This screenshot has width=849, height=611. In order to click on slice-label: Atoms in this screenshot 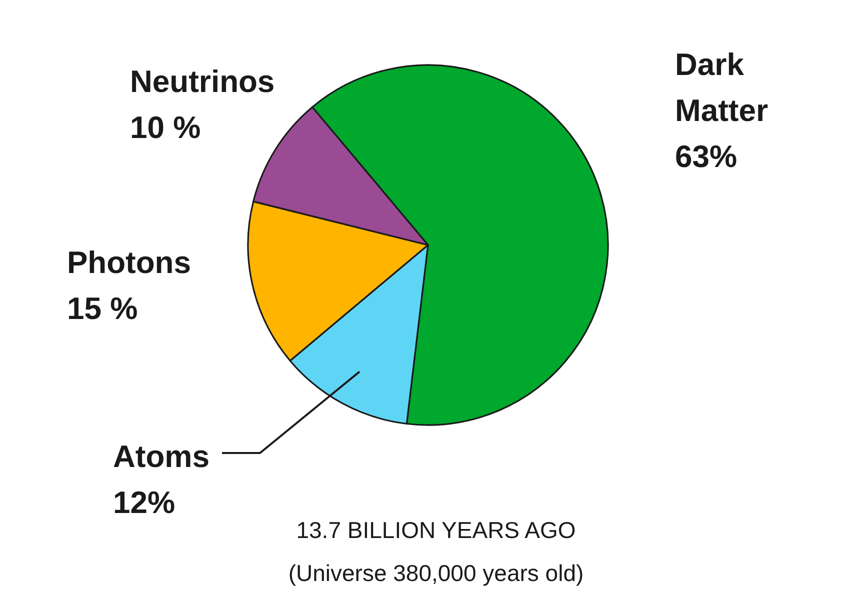, I will do `click(161, 456)`.